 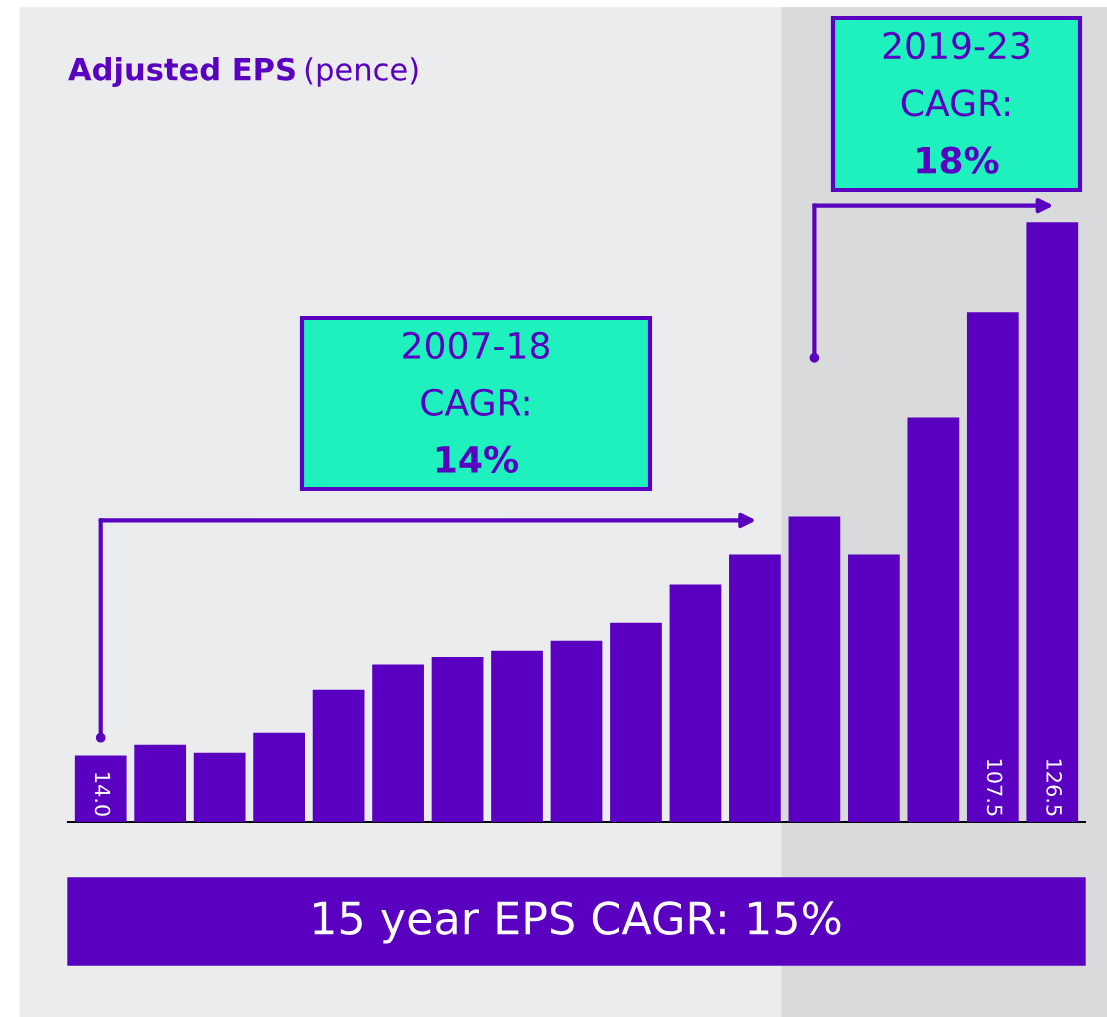 What do you see at coordinates (956, 102) in the screenshot?
I see `text: 2019-23 CAGR: 18%` at bounding box center [956, 102].